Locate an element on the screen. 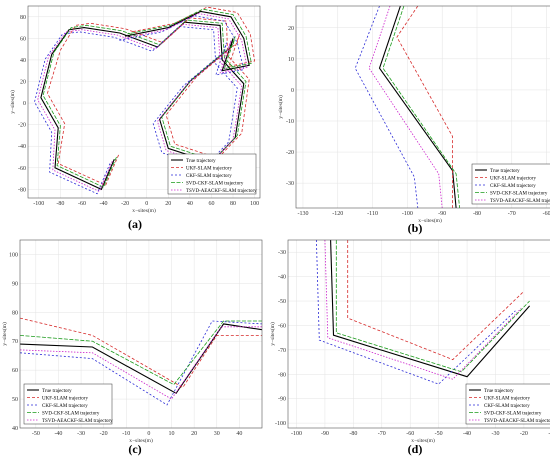 The width and height of the screenshot is (550, 460). y-tick-label: -40 is located at coordinates (282, 278).